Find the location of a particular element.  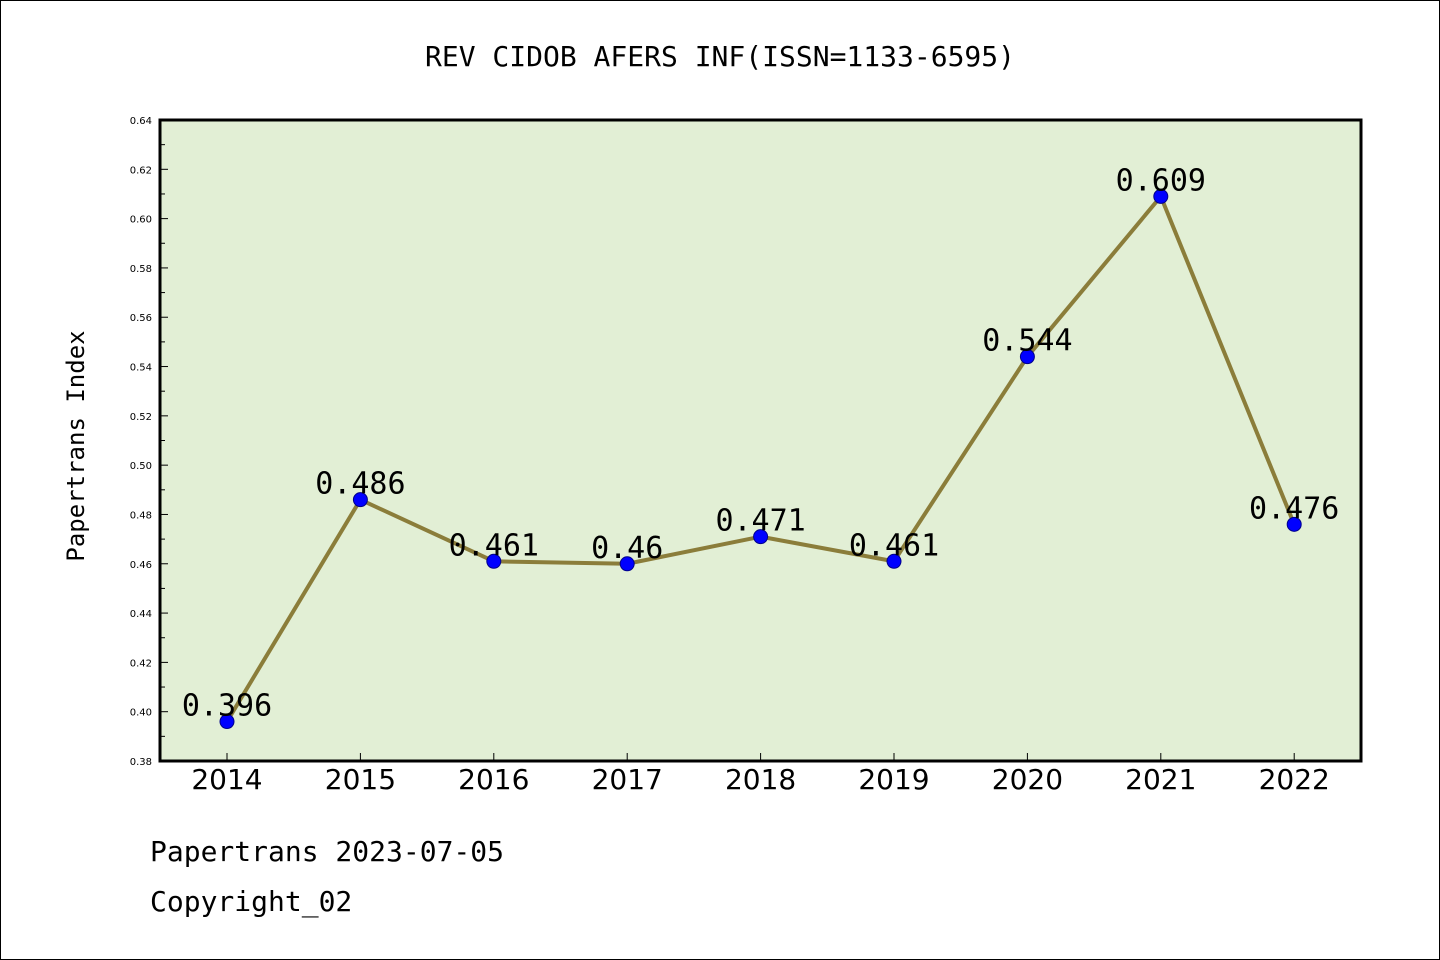

x-tick-label: 2019 is located at coordinates (893, 779).